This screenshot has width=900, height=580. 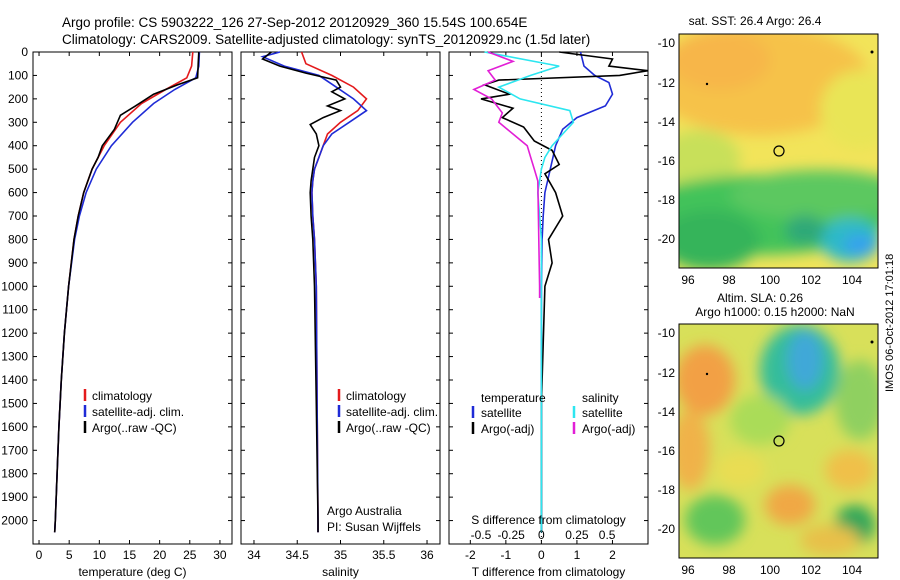 What do you see at coordinates (18, 99) in the screenshot?
I see `depth-tick-label: 200` at bounding box center [18, 99].